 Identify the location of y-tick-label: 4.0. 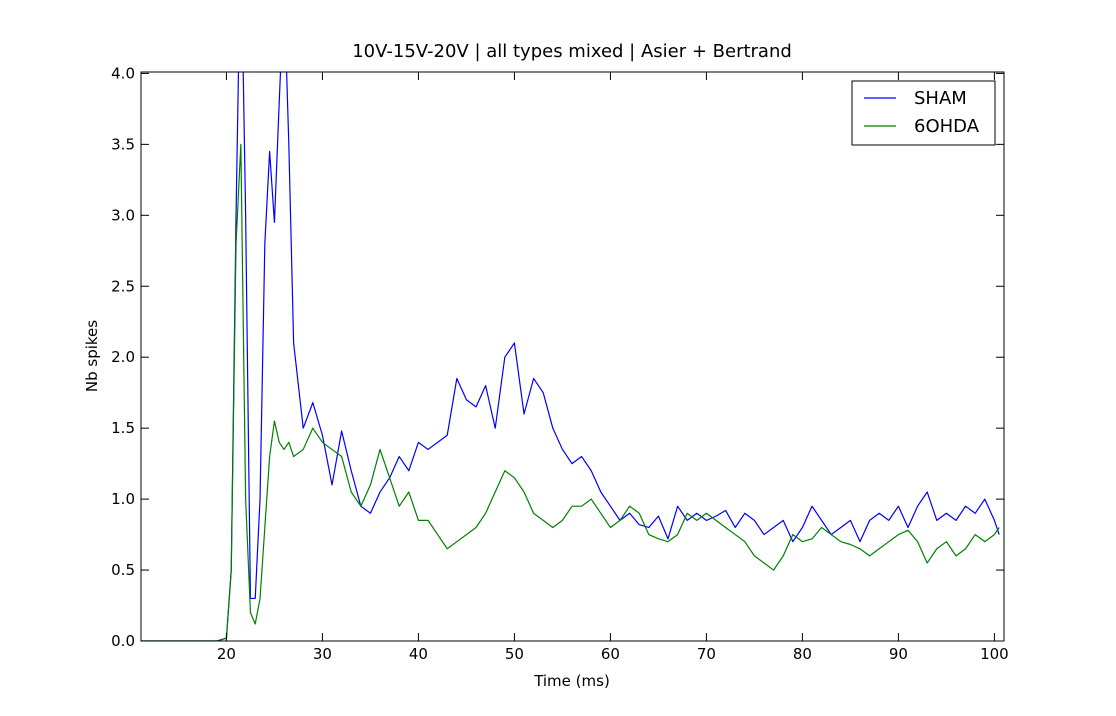
(123, 73).